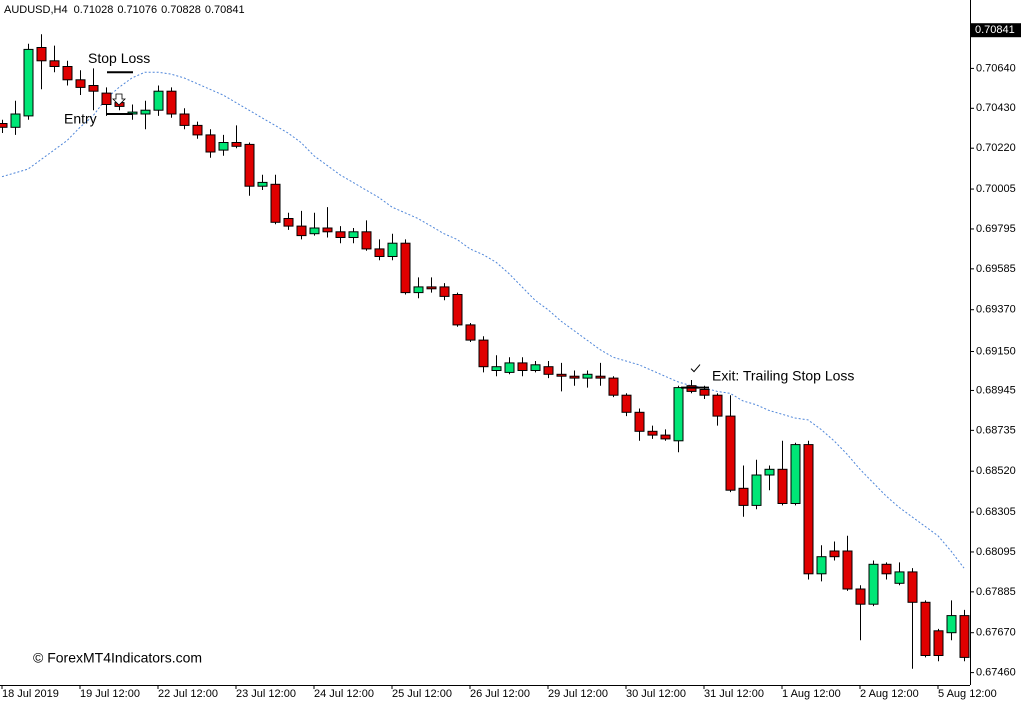 The image size is (1024, 705). Describe the element at coordinates (181, 10) in the screenshot. I see `header-low: 0.70828` at that location.